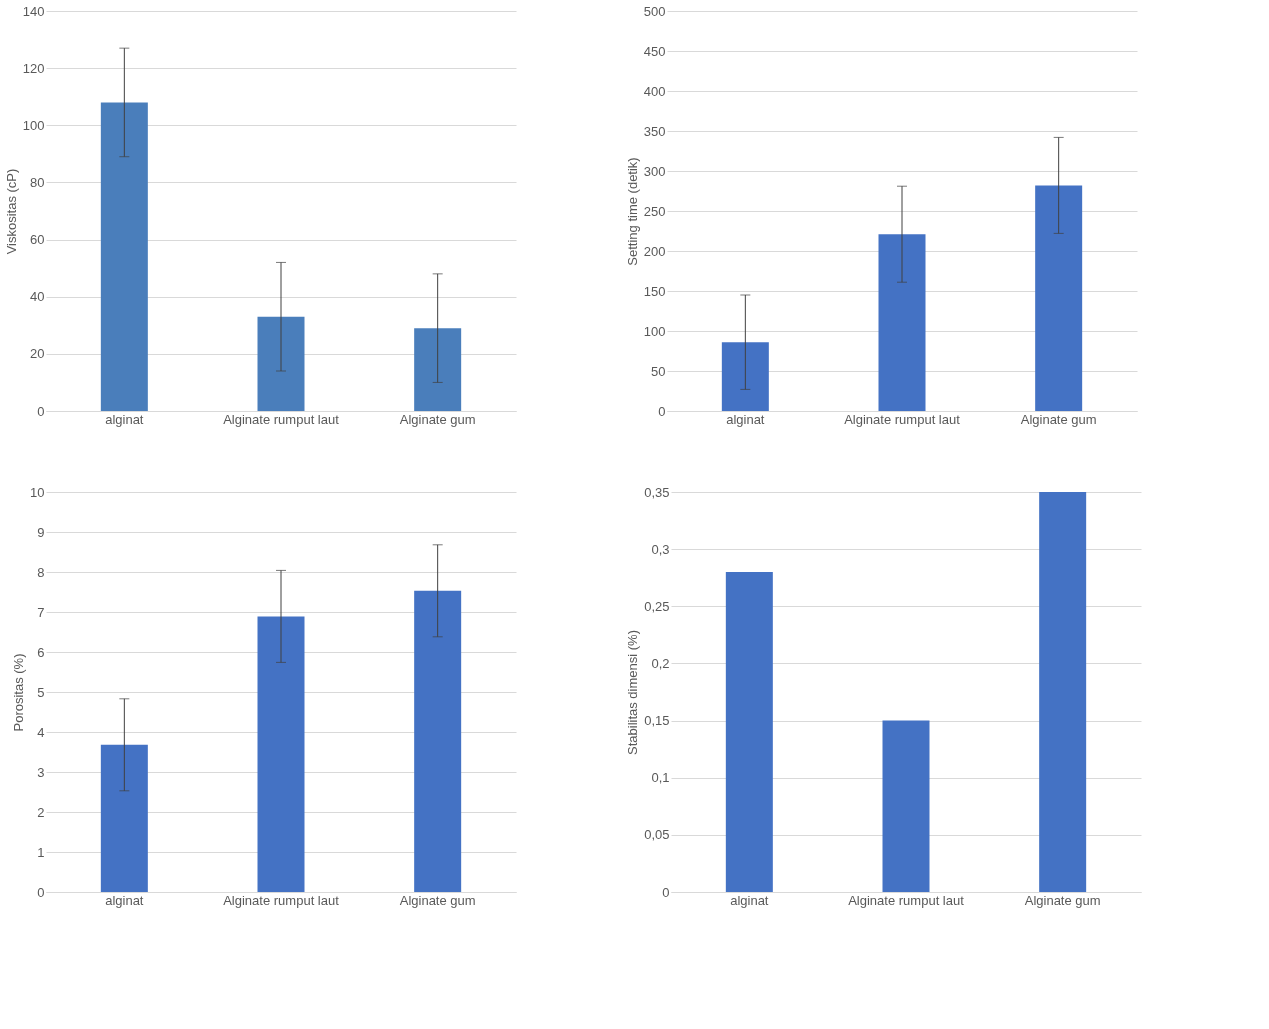  What do you see at coordinates (654, 51) in the screenshot?
I see `y-tick-label: 450` at bounding box center [654, 51].